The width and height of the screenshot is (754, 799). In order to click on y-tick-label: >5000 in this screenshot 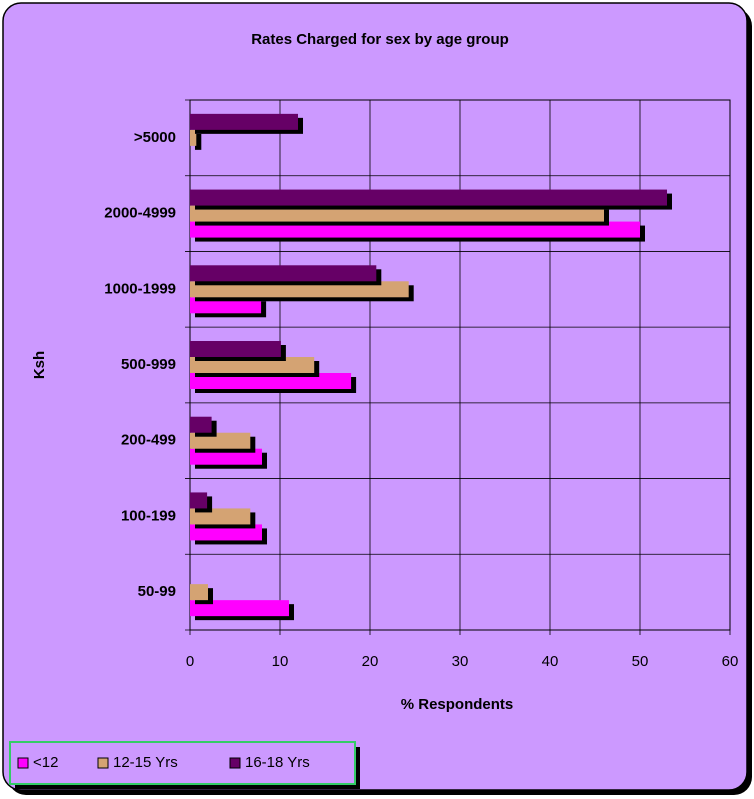, I will do `click(155, 137)`.